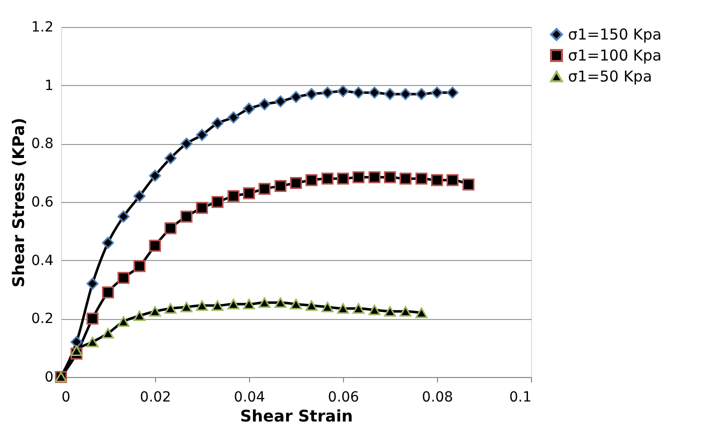 The height and width of the screenshot is (439, 702). Describe the element at coordinates (250, 398) in the screenshot. I see `x-tick-label: 0.04` at that location.